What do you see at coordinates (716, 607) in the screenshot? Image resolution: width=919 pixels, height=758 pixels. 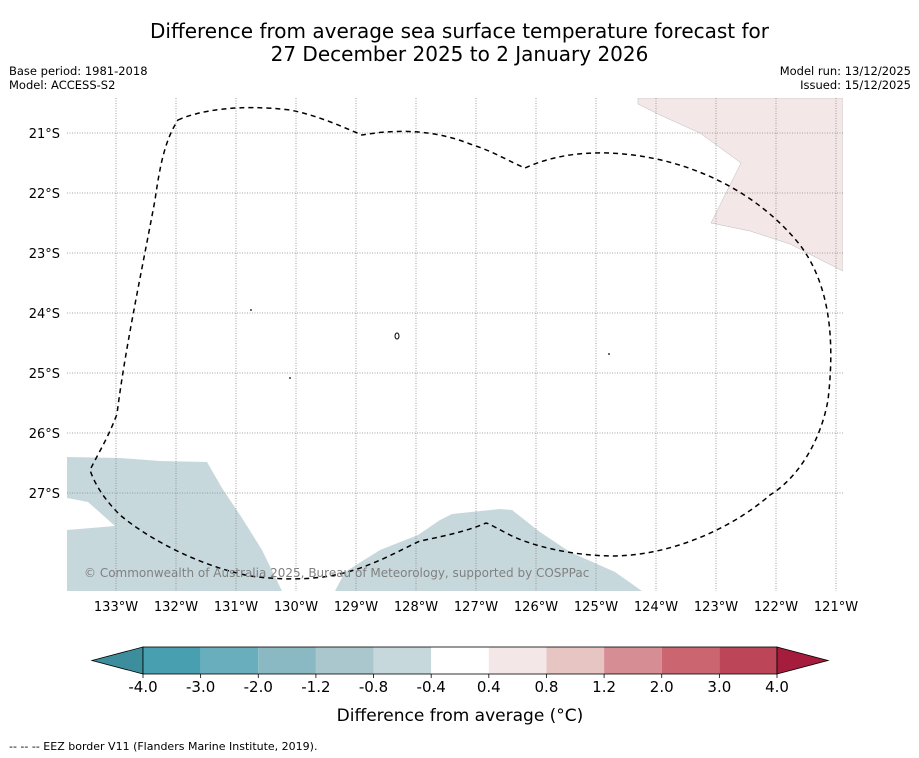 I see `lon-label: 123°W` at bounding box center [716, 607].